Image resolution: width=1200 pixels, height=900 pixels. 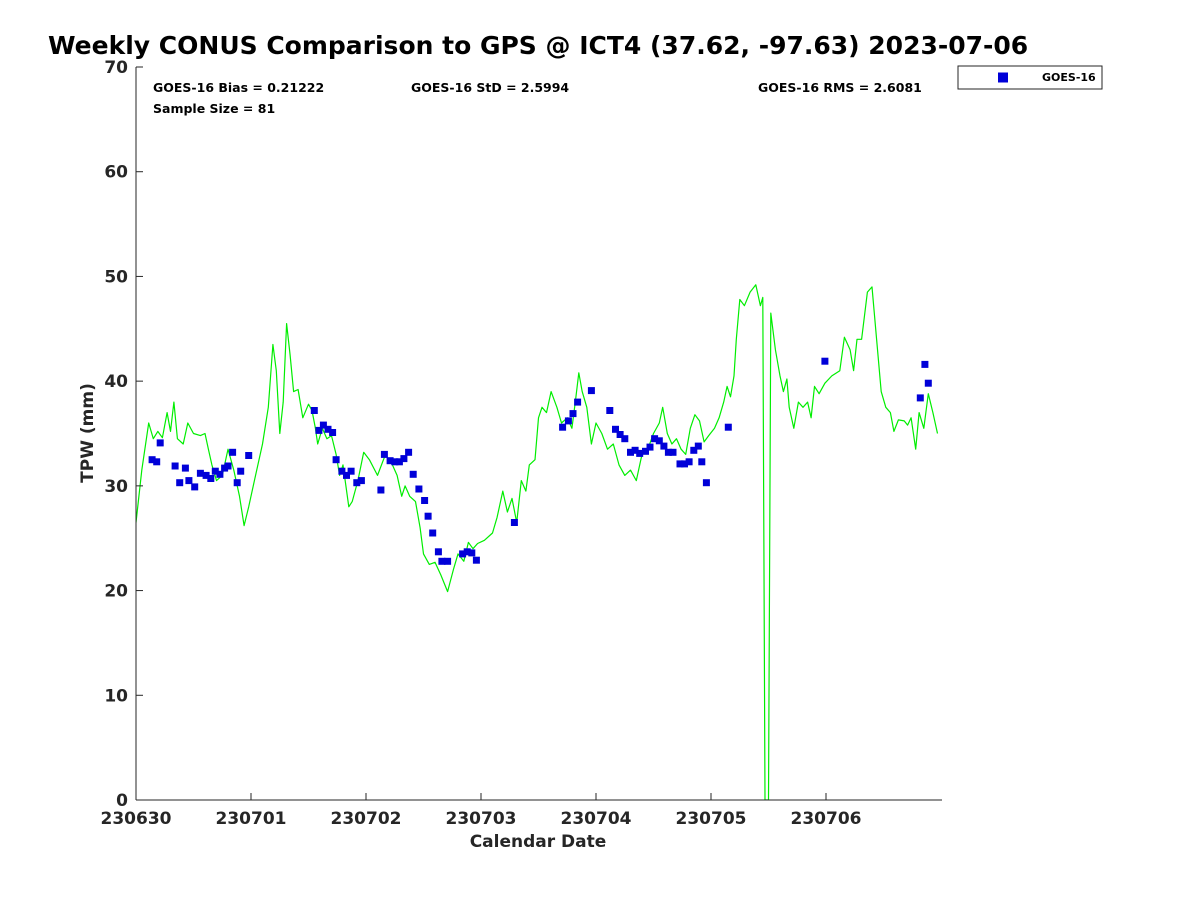 I want to click on x-tick-label: 230702, so click(x=366, y=819).